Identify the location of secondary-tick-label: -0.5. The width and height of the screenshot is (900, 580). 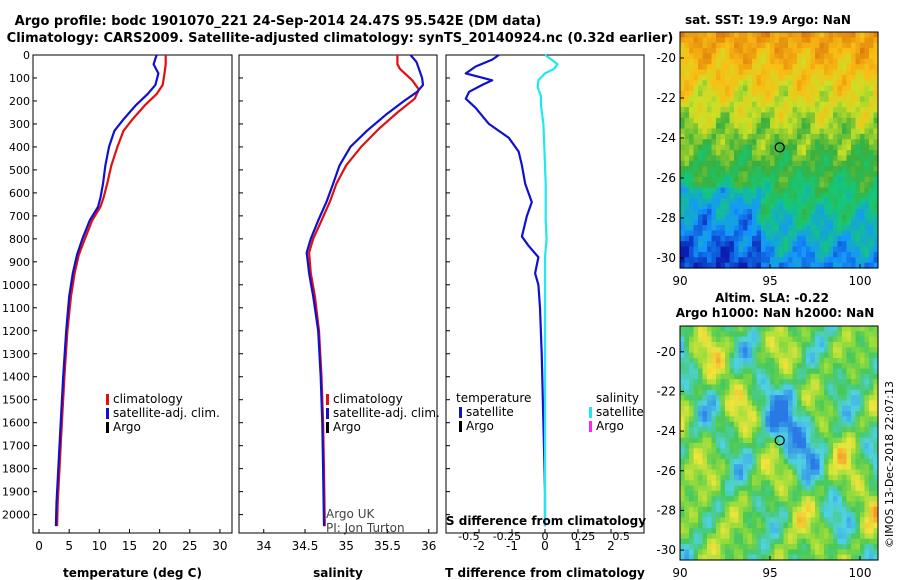
(468, 536).